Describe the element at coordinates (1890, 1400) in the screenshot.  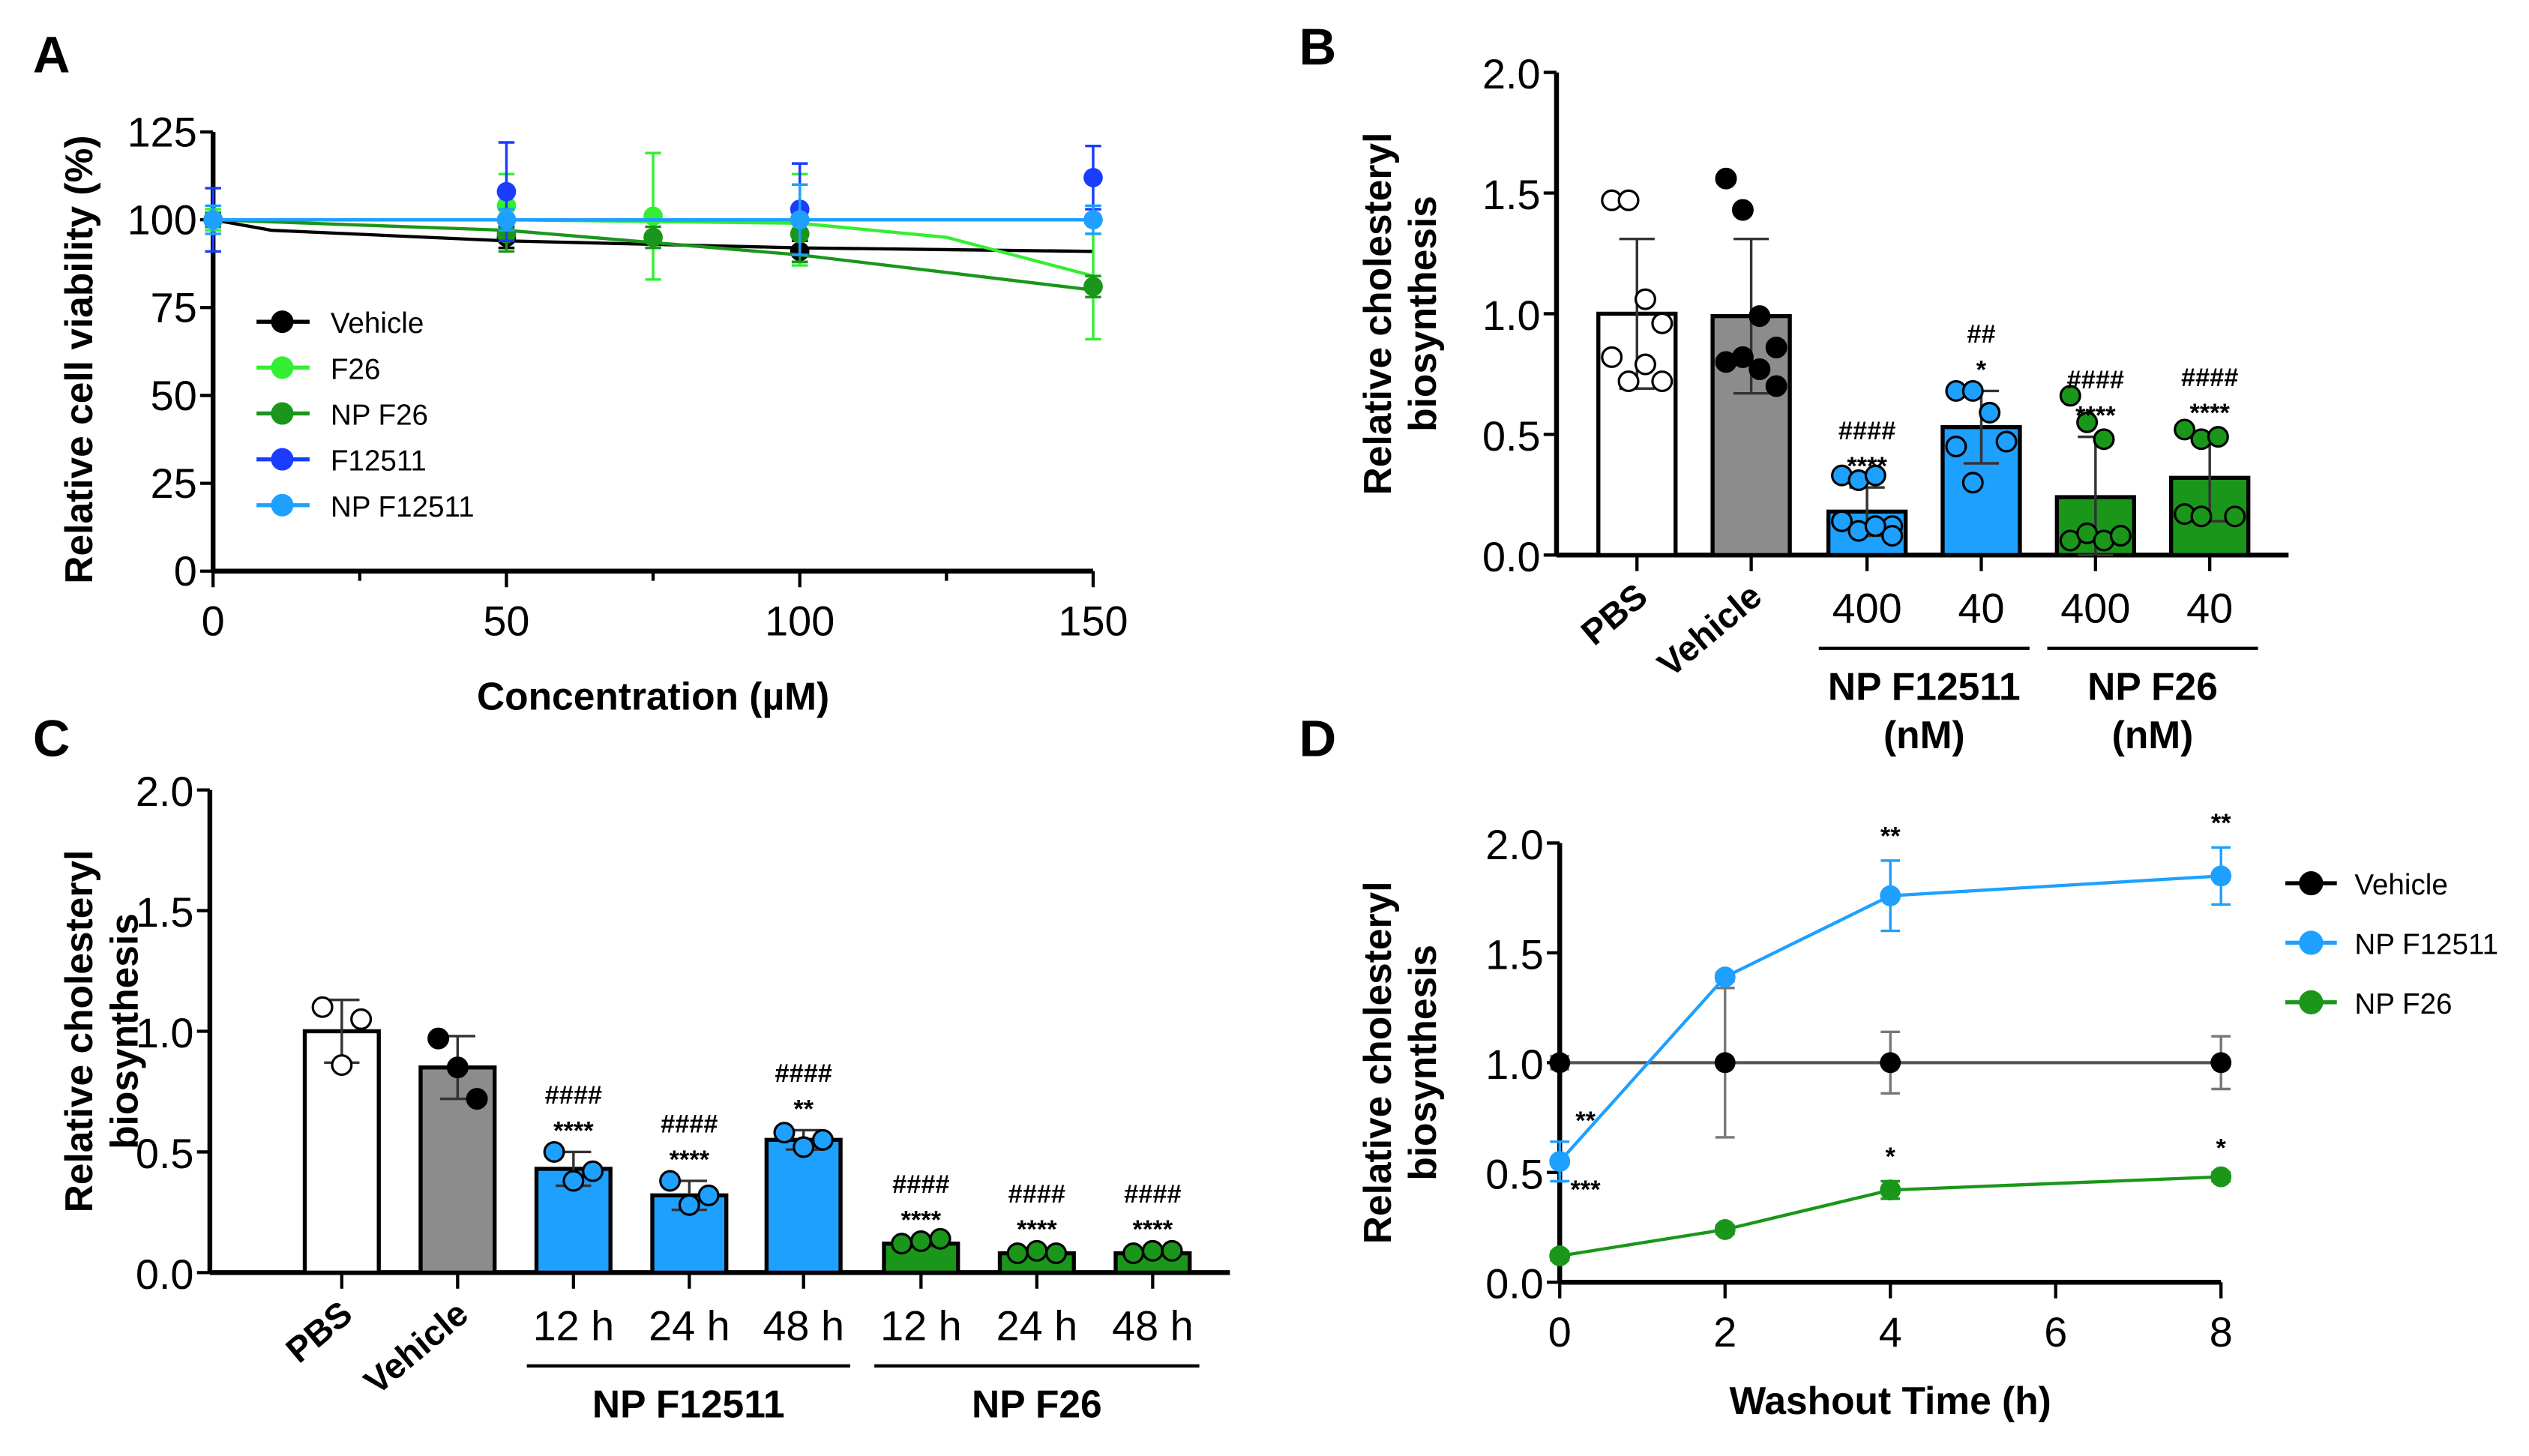
I see `x-axis-label: Washout Time (h)` at that location.